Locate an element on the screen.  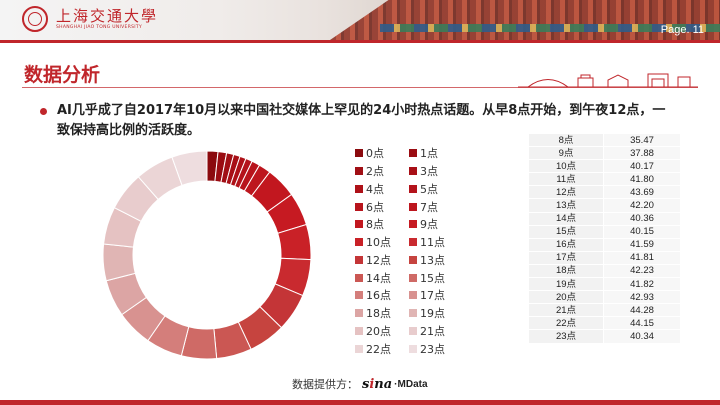
legend-label: 0点 is located at coordinates (375, 154).